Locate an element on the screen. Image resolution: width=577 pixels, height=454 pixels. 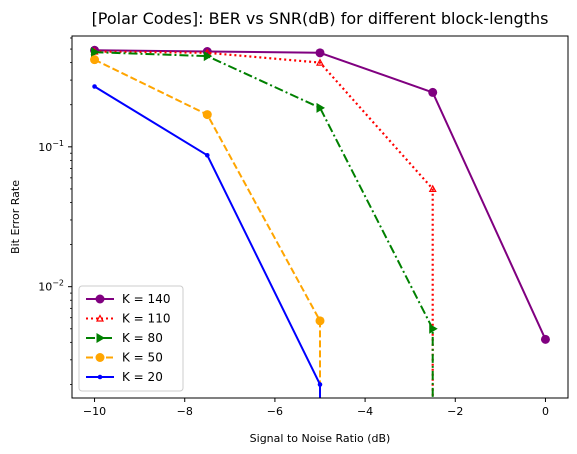
legend-label-k-80: K = 80 is located at coordinates (142, 338).